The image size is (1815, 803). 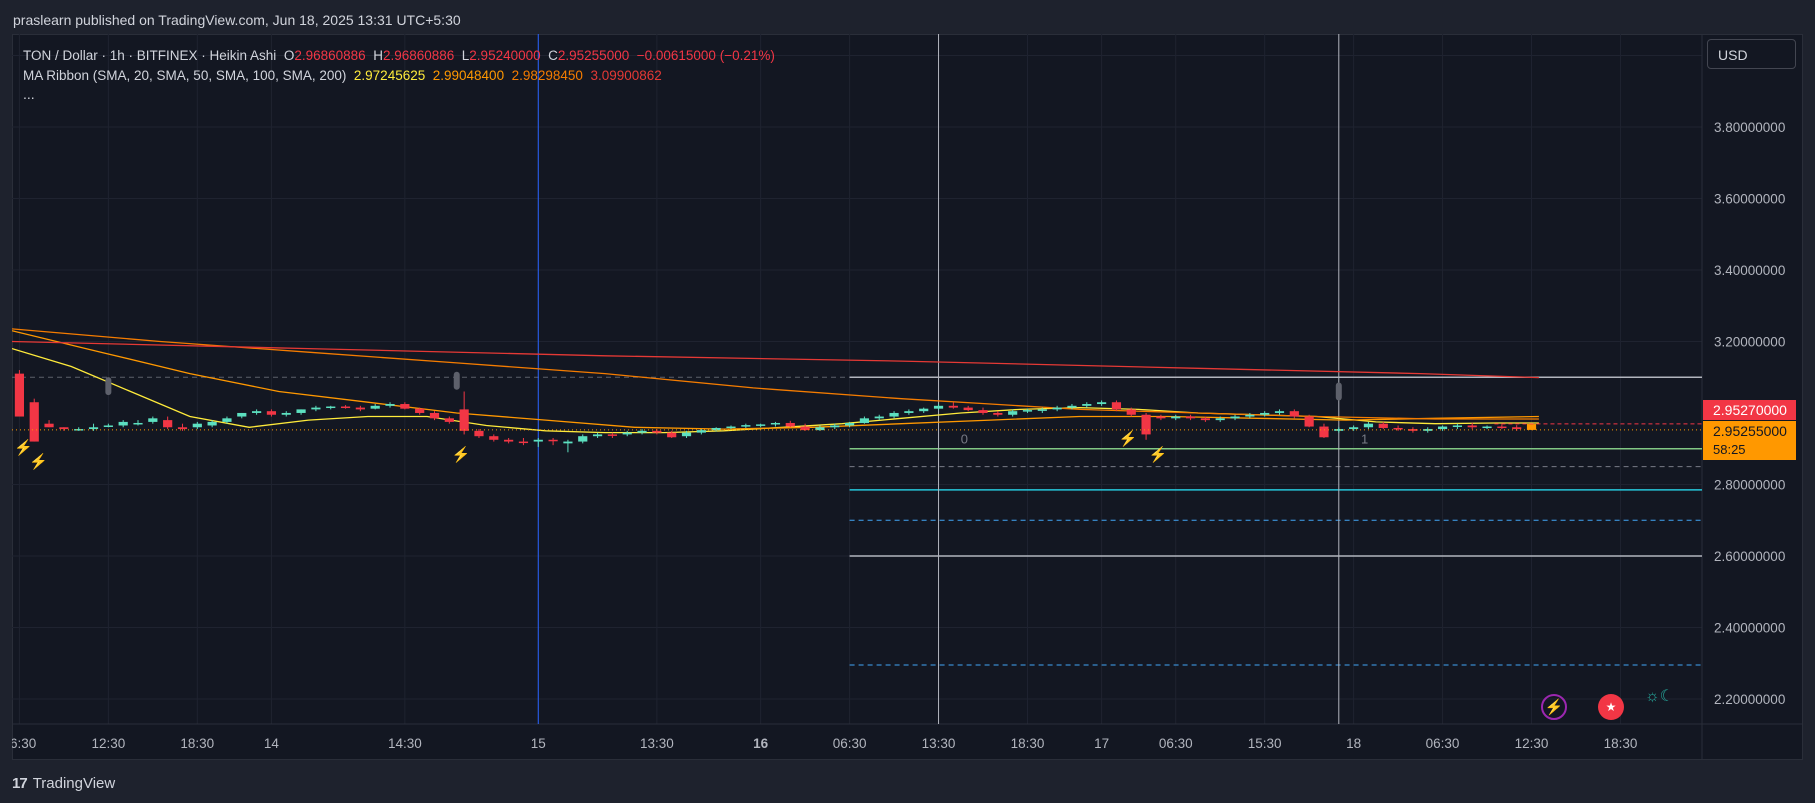 What do you see at coordinates (547, 75) in the screenshot?
I see `ma100-value: 2.98298450` at bounding box center [547, 75].